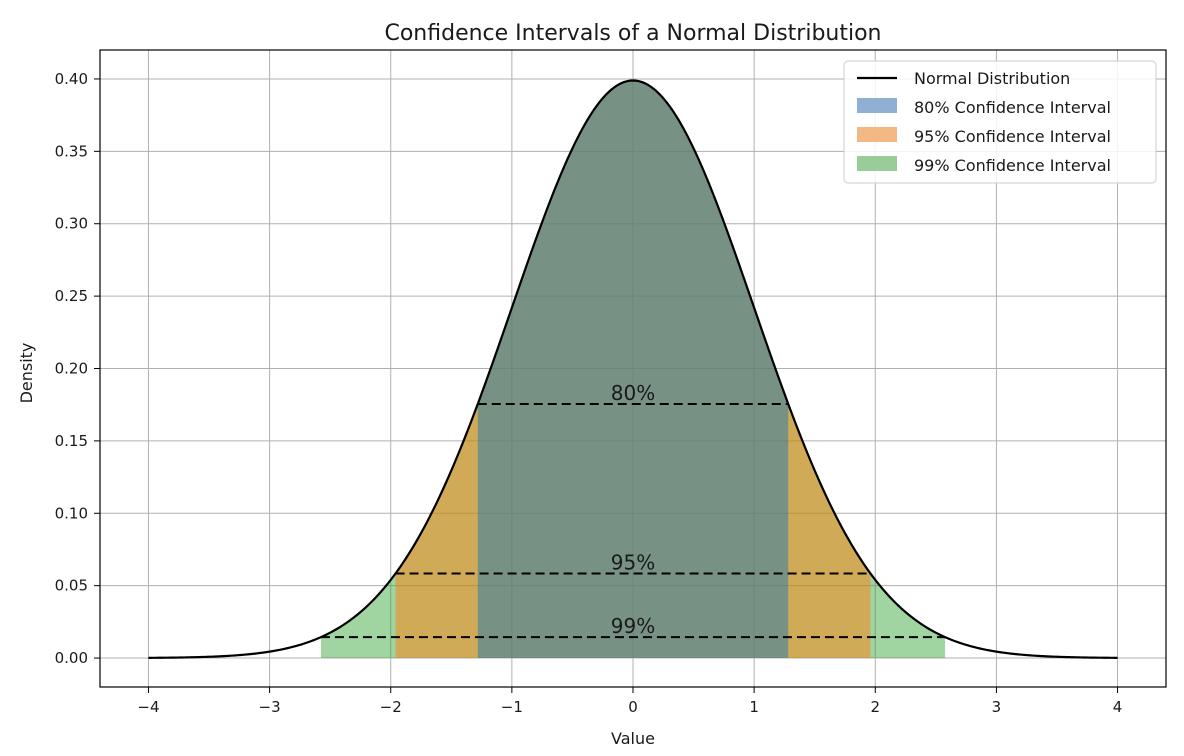 This screenshot has width=1184, height=756. What do you see at coordinates (633, 707) in the screenshot?
I see `x-tick-label: 0` at bounding box center [633, 707].